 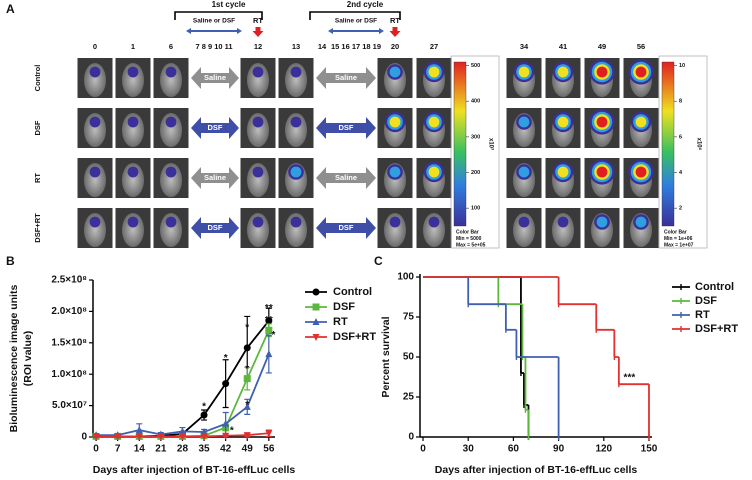 What do you see at coordinates (14, 359) in the screenshot?
I see `y-axis-label: Bioluminescence image units` at bounding box center [14, 359].